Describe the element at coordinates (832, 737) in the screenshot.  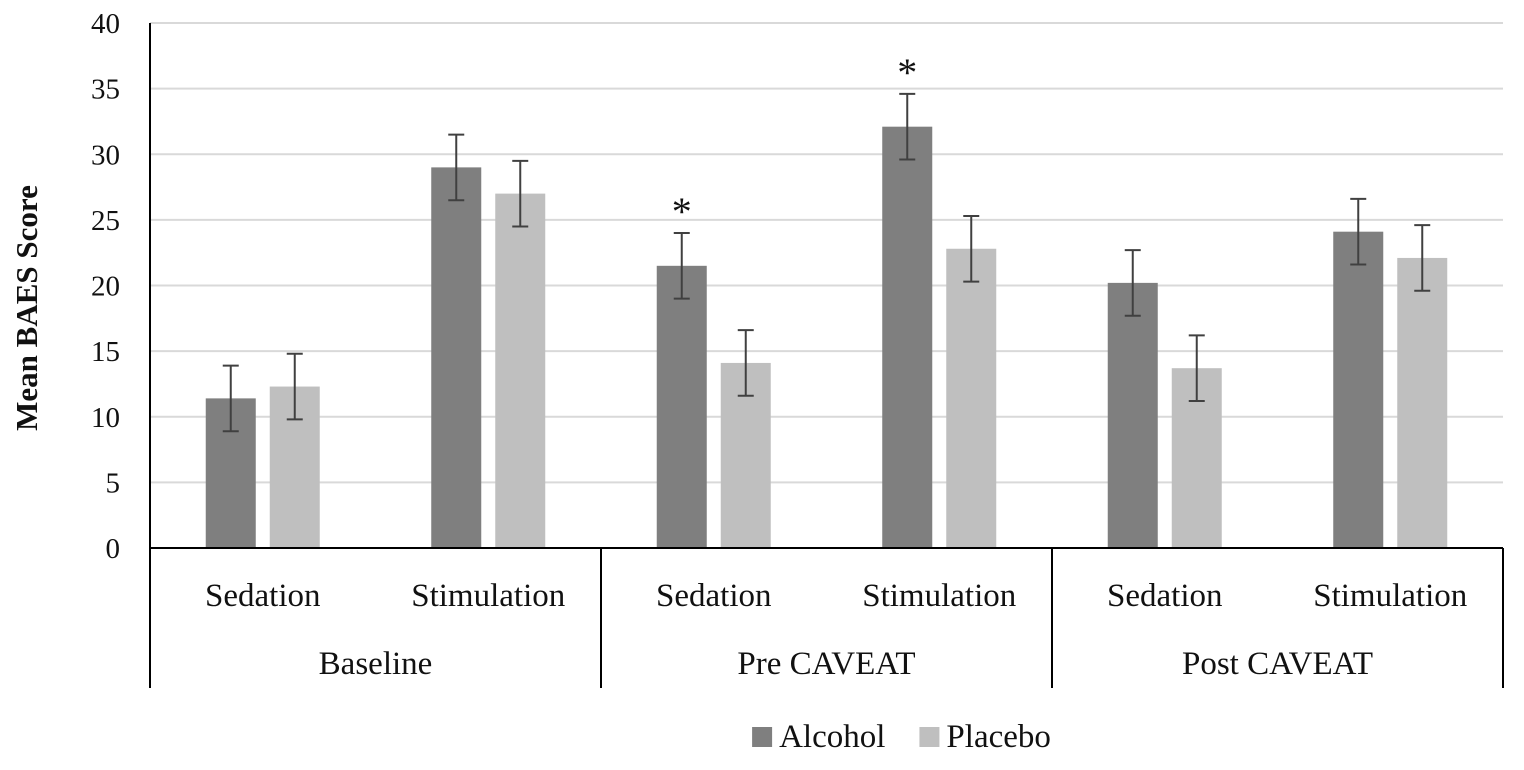
I see `legend-label: Alcohol` at that location.